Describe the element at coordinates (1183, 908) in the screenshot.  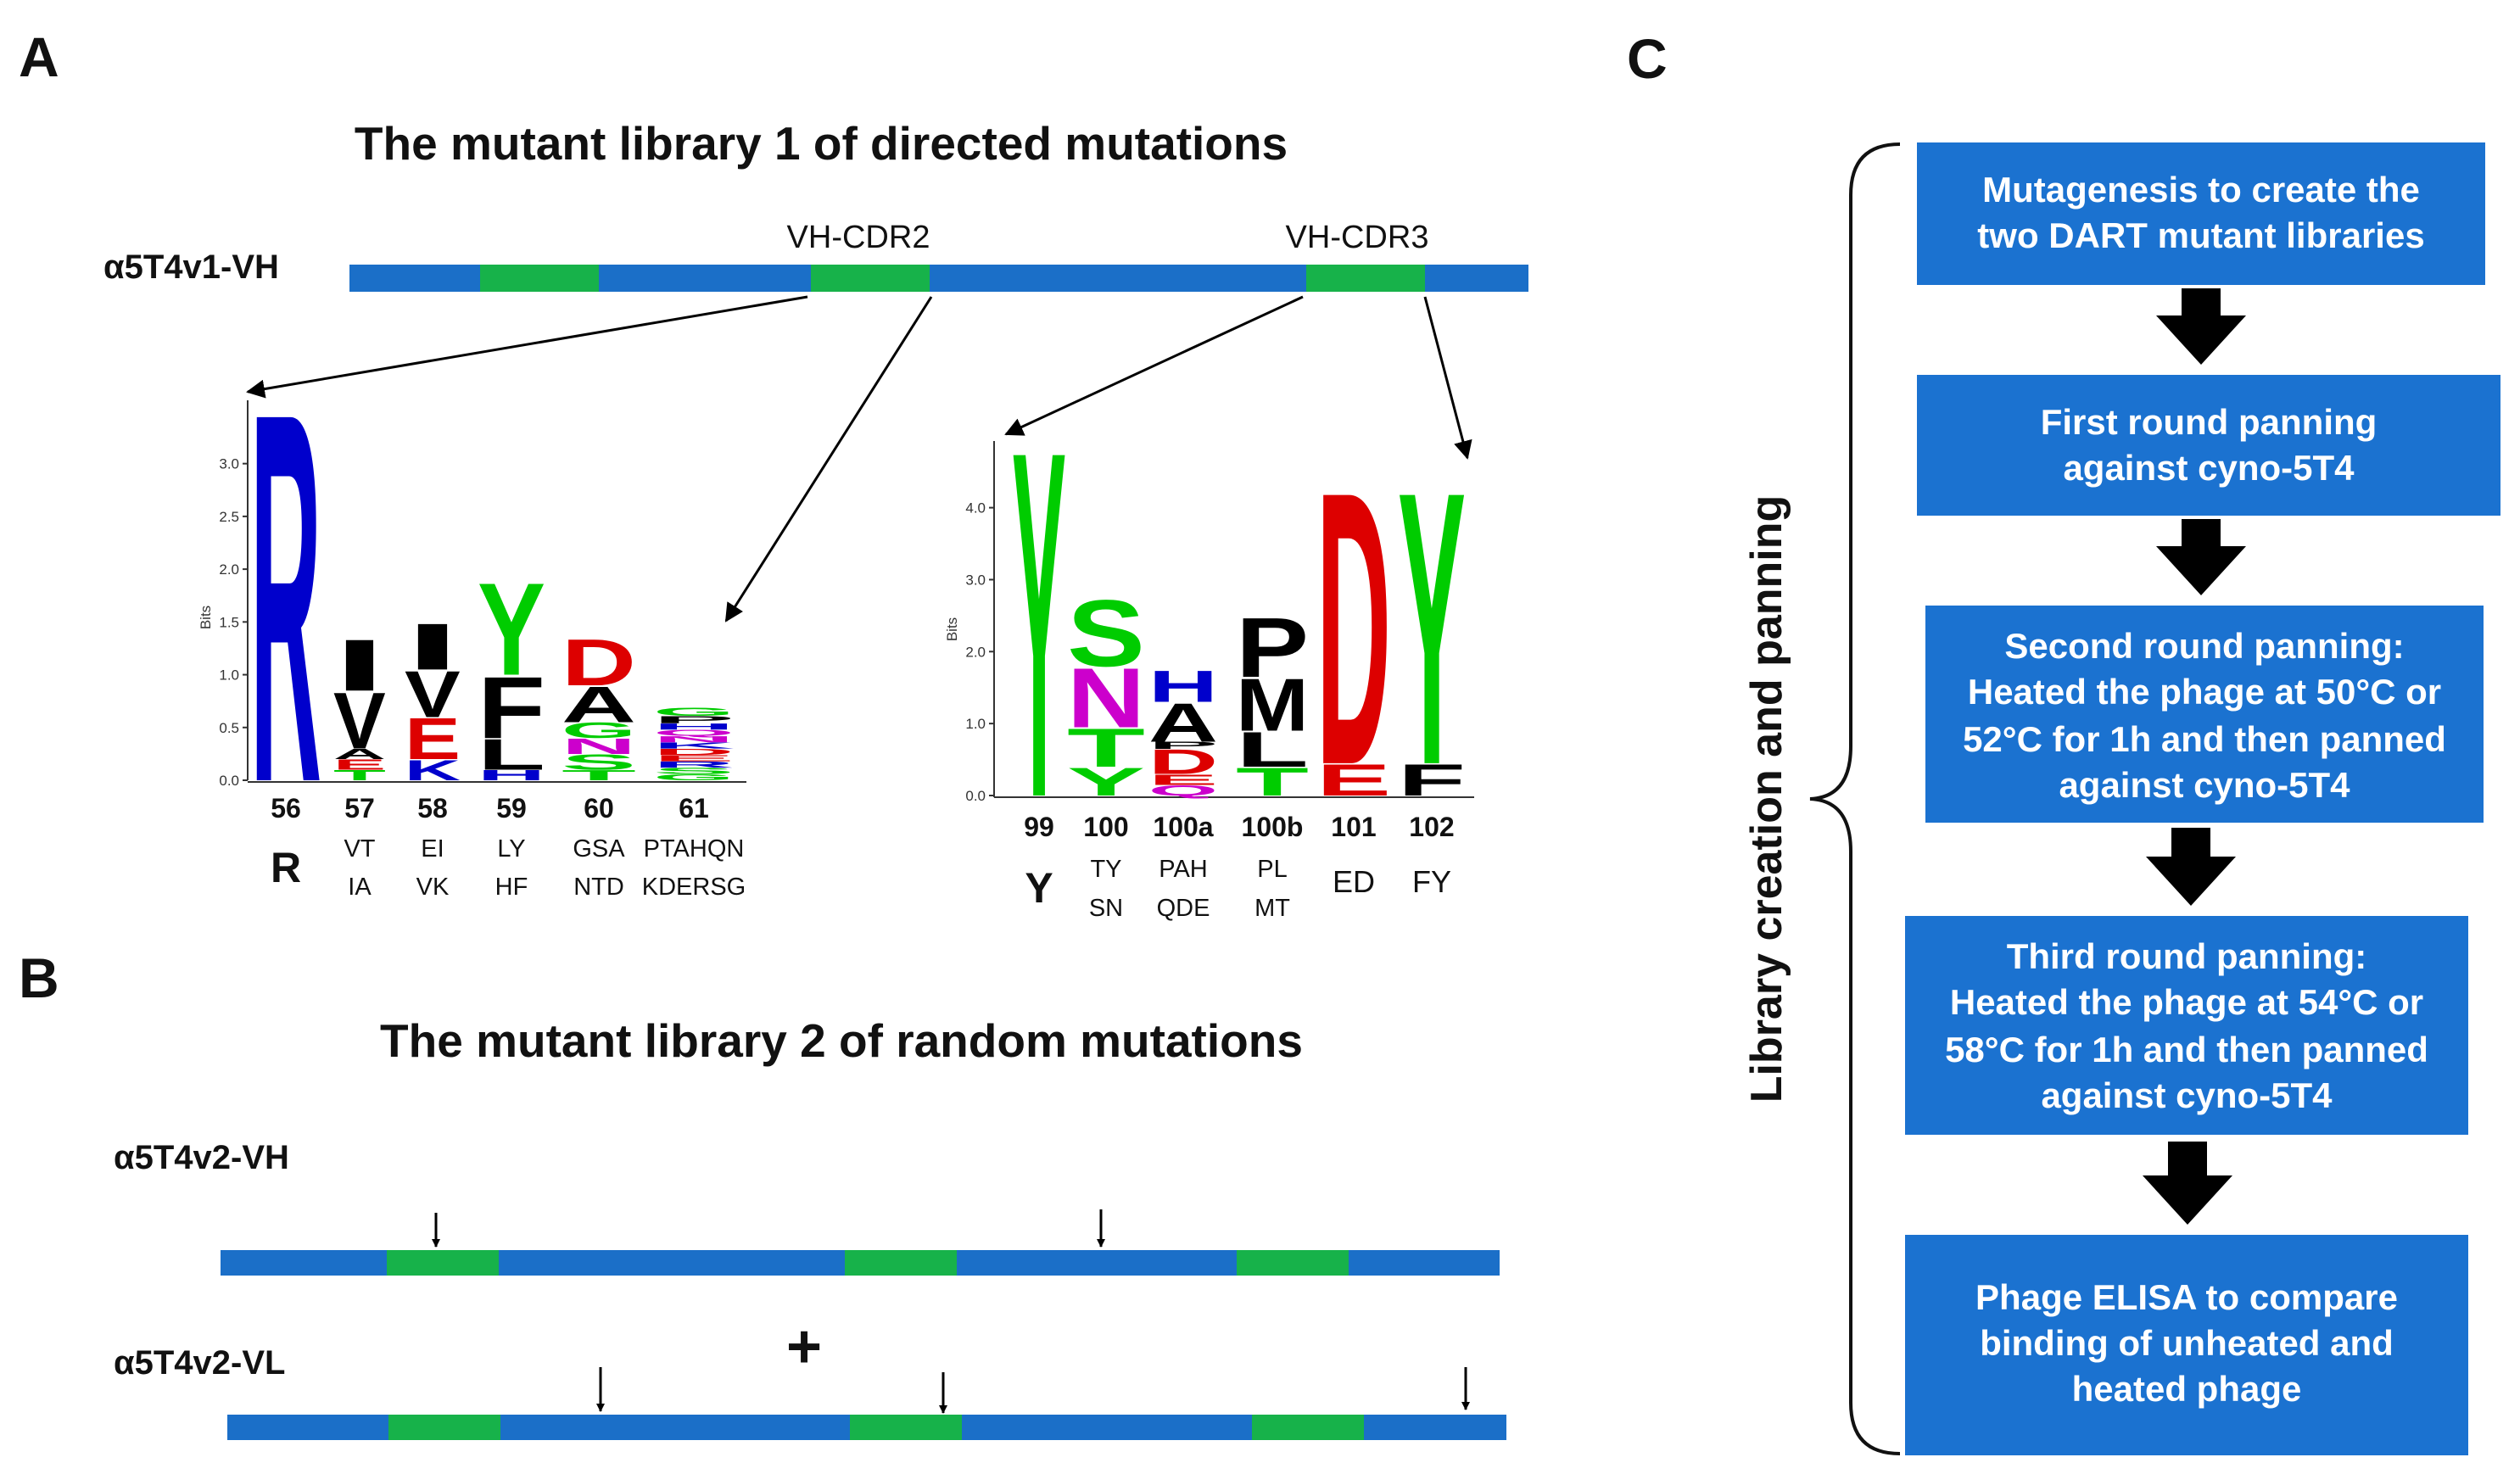
I see `variant-line: QDE` at that location.